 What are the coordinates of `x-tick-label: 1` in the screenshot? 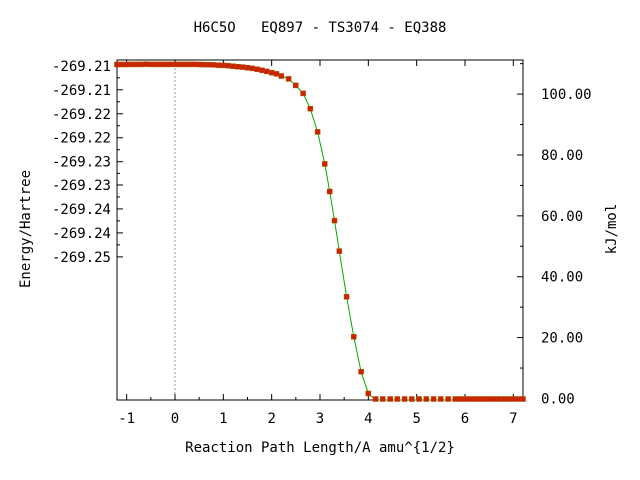 It's located at (223, 419).